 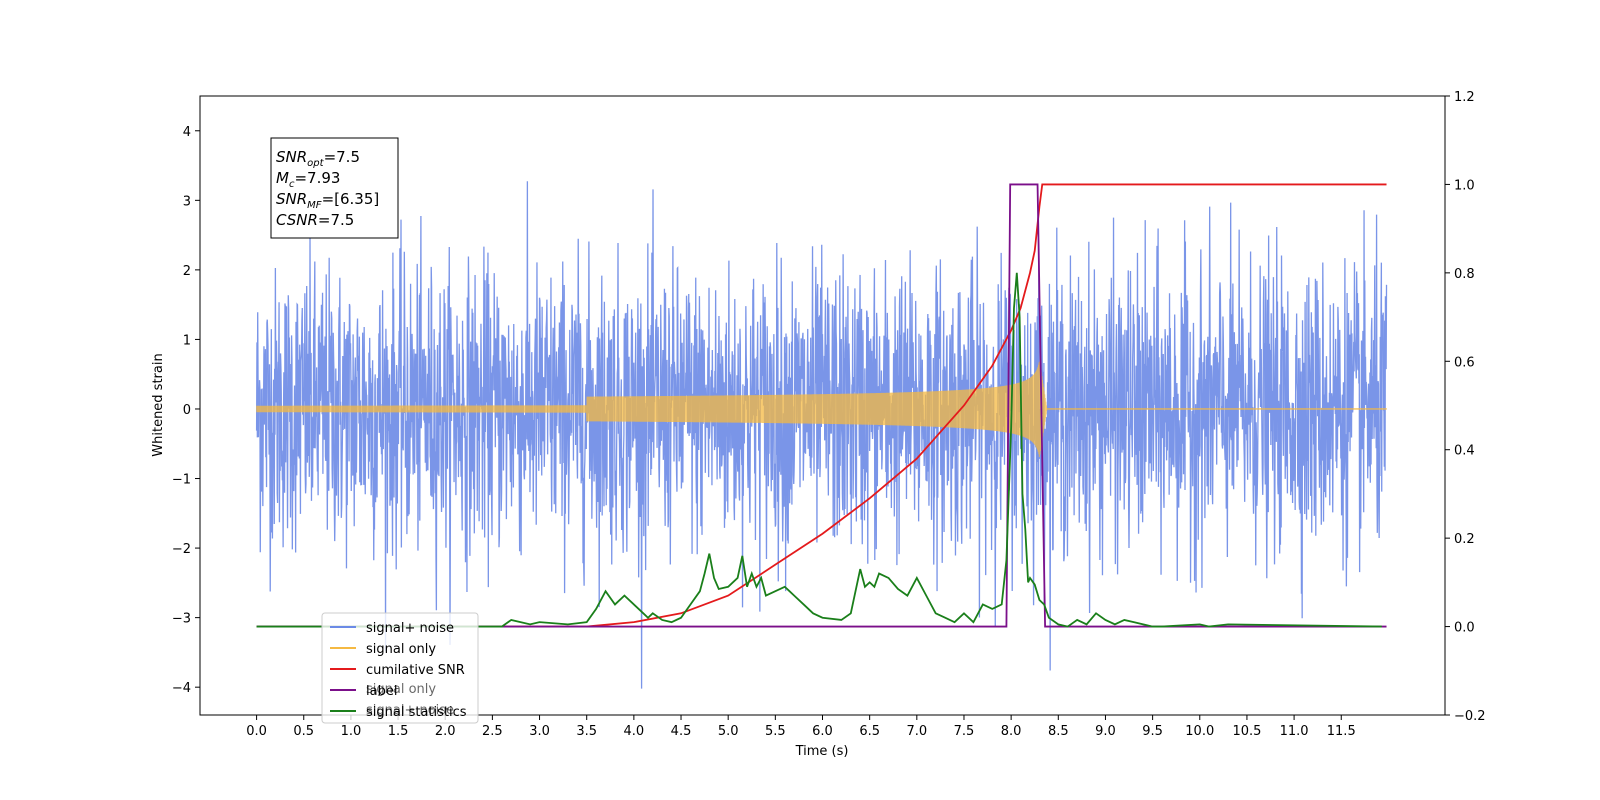 What do you see at coordinates (1464, 185) in the screenshot?
I see `y2-tick-label: 1.0` at bounding box center [1464, 185].